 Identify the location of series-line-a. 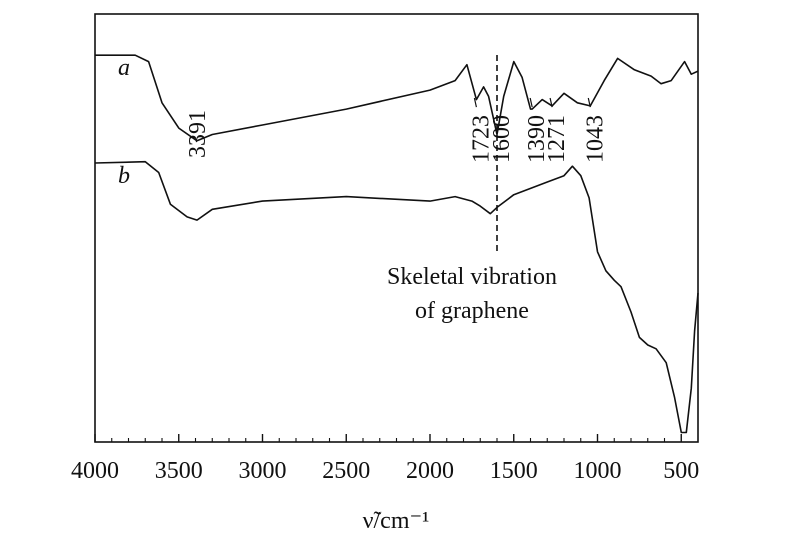
(397, 98).